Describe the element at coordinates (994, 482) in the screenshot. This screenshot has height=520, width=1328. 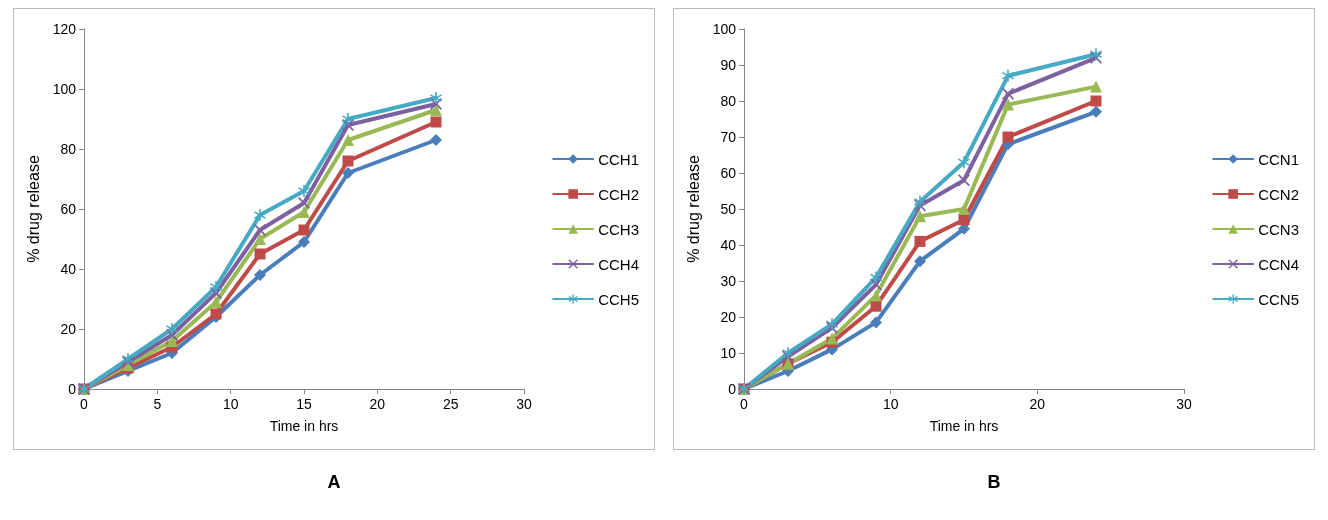
I see `text: B` at that location.